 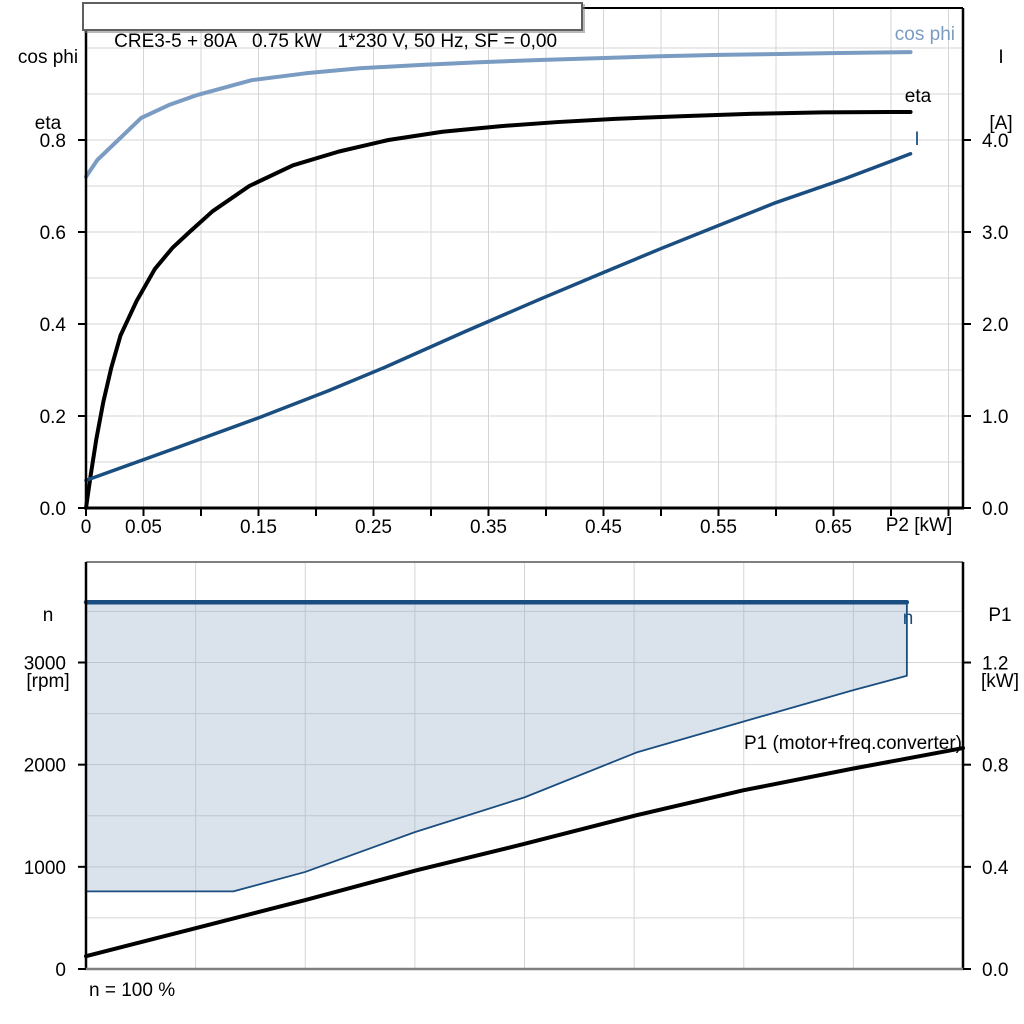 What do you see at coordinates (1001, 57) in the screenshot?
I see `current-axis-title: I` at bounding box center [1001, 57].